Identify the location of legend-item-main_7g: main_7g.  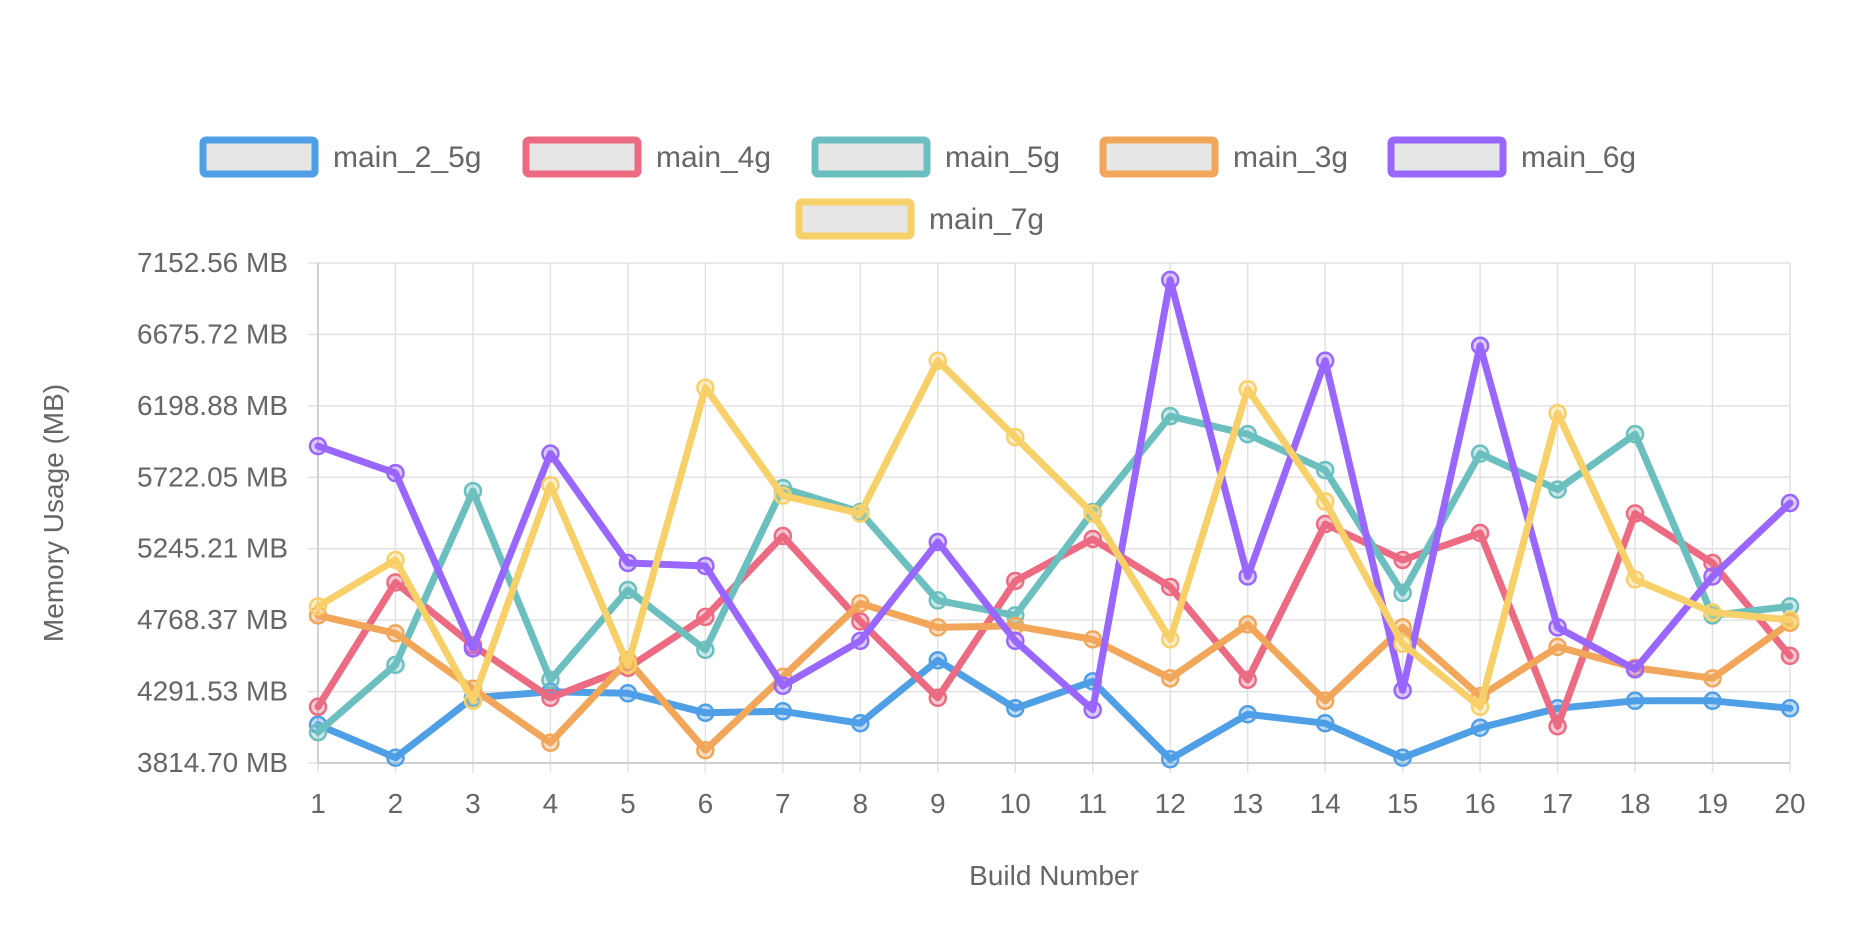
(919, 219).